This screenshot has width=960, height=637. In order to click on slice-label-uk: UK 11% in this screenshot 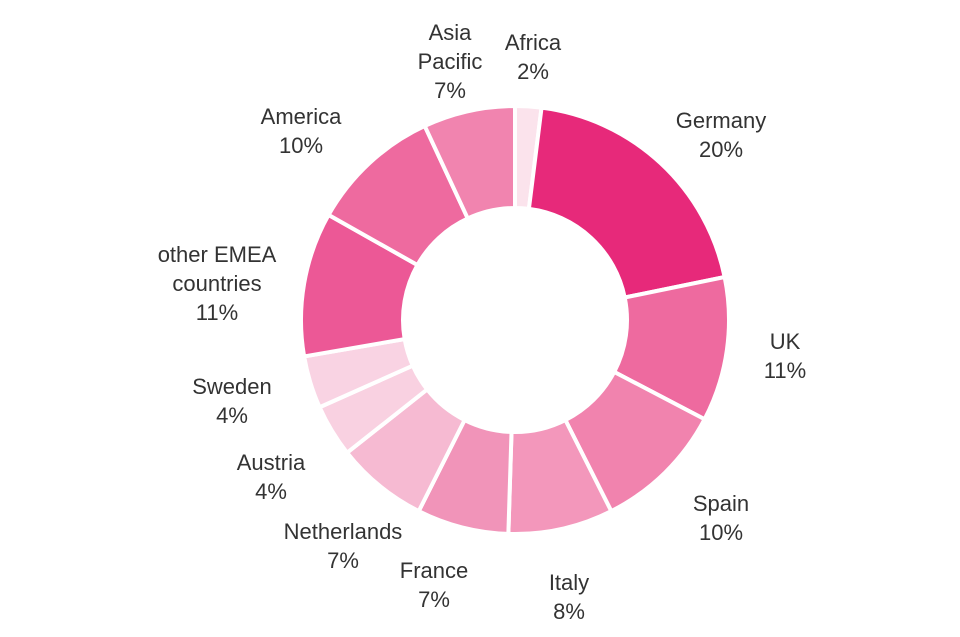, I will do `click(785, 356)`.